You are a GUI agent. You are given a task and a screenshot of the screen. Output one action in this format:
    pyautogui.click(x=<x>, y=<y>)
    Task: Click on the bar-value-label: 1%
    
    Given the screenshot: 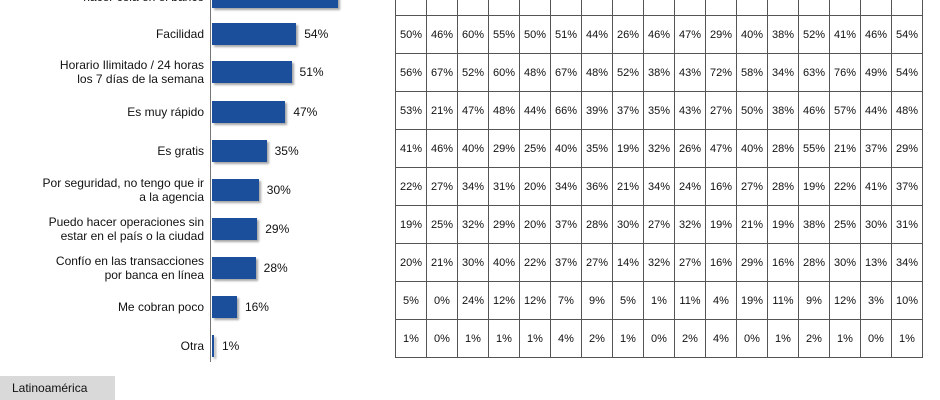 What is the action you would take?
    pyautogui.click(x=231, y=346)
    